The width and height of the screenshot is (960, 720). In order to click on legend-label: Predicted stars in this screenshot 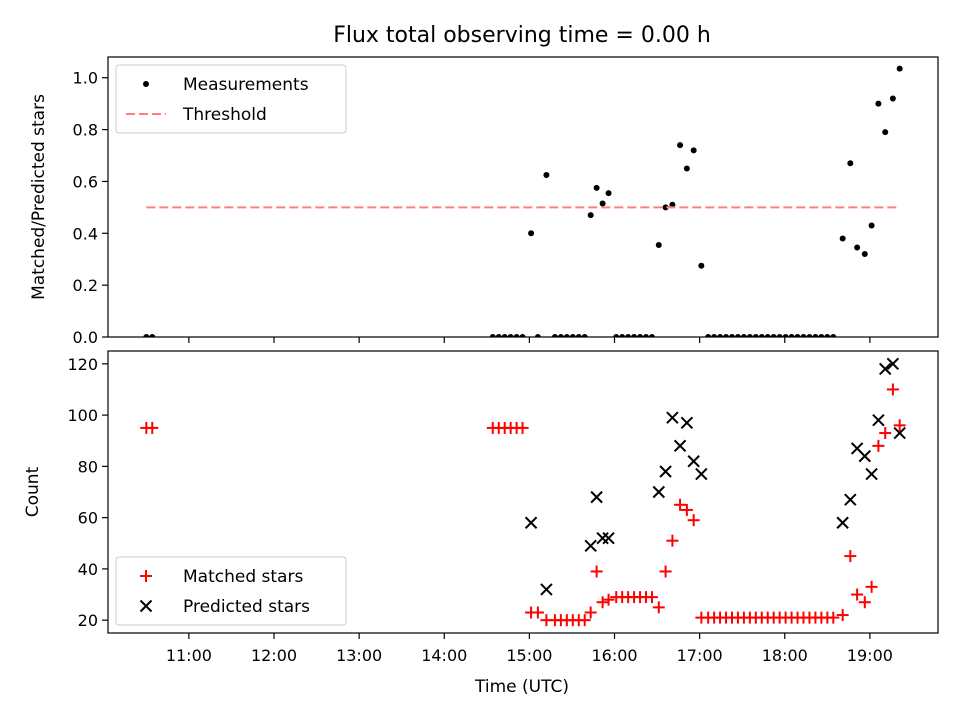, I will do `click(246, 607)`.